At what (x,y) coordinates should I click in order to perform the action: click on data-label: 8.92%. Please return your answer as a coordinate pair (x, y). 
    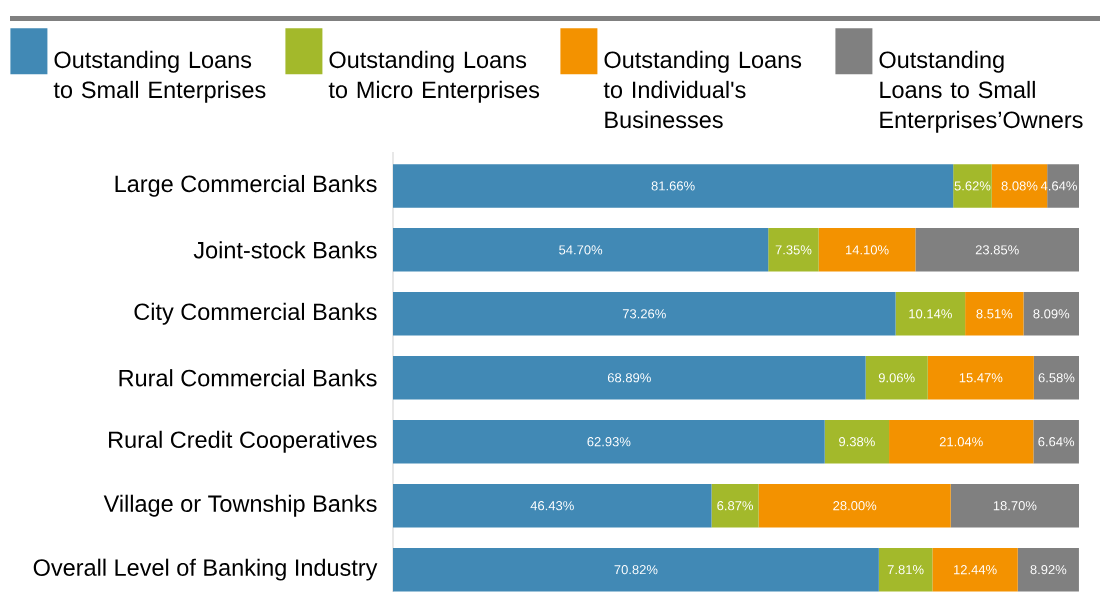
    Looking at the image, I should click on (1048, 570).